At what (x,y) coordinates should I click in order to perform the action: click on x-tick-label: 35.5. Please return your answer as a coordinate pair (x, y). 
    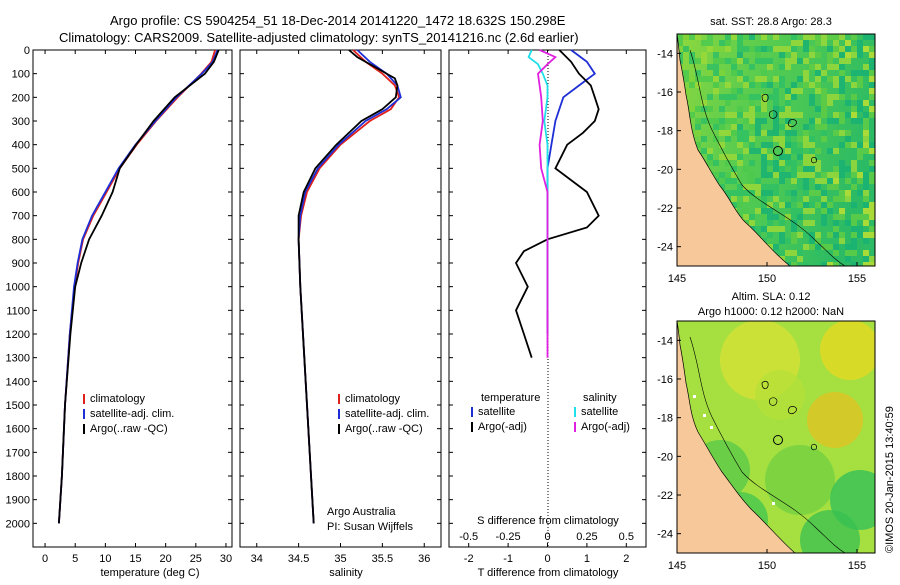
    Looking at the image, I should click on (382, 559).